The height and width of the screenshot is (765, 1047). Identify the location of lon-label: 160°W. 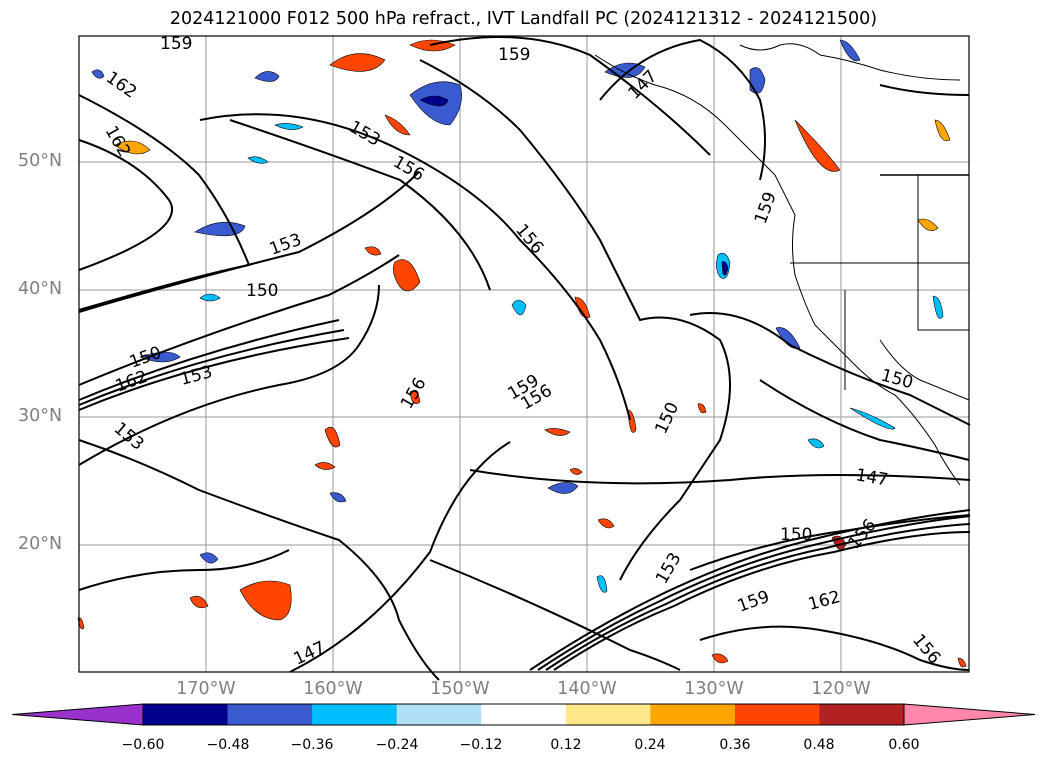
(333, 689).